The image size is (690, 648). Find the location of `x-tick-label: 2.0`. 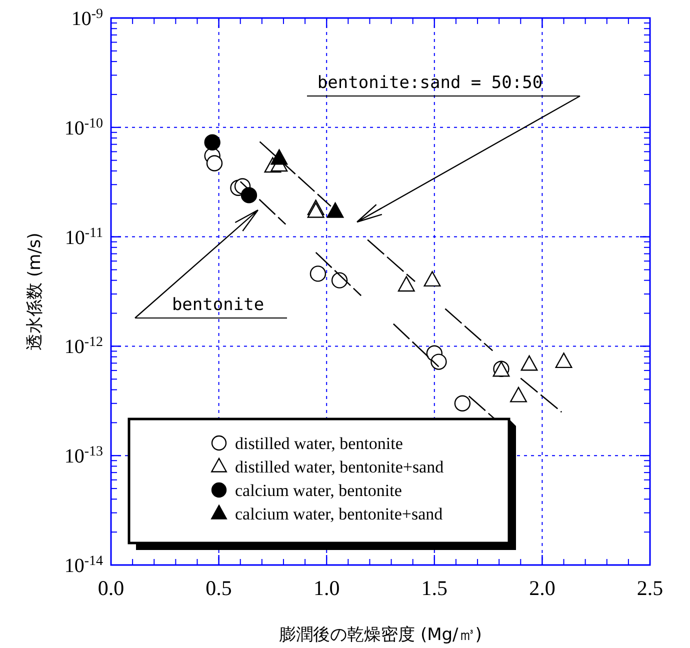

x-tick-label: 2.0 is located at coordinates (542, 588).